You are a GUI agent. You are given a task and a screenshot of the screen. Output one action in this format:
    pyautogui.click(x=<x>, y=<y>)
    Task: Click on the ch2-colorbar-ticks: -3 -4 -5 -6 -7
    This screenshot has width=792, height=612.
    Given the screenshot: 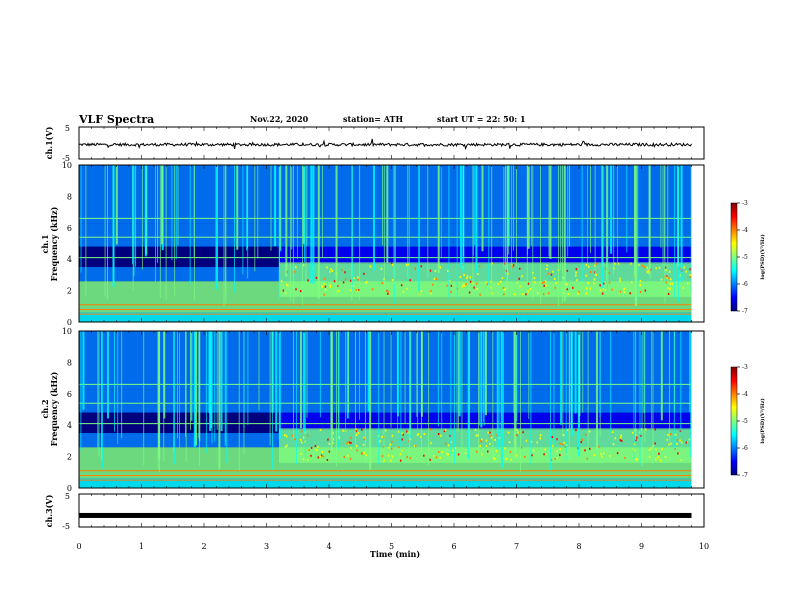 What is the action you would take?
    pyautogui.click(x=742, y=421)
    